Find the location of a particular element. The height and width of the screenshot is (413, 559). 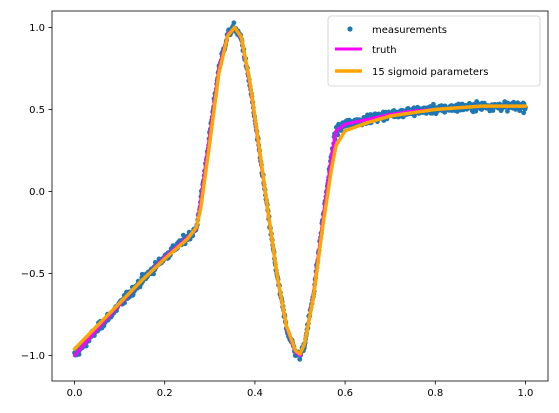

x-tick-label: 0.8 is located at coordinates (435, 393).